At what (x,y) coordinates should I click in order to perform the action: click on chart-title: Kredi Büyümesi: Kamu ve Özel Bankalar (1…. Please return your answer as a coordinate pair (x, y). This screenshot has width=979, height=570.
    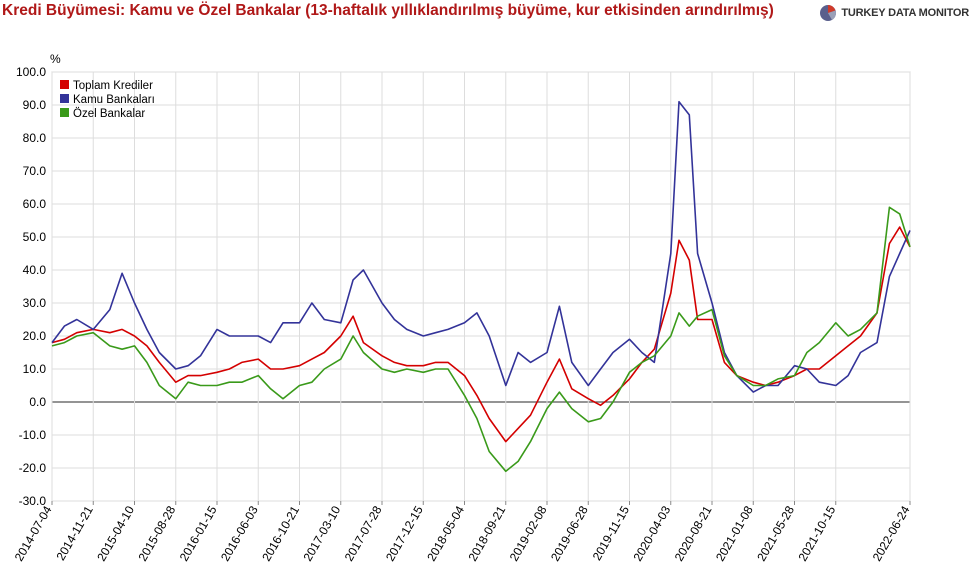
    Looking at the image, I should click on (388, 10).